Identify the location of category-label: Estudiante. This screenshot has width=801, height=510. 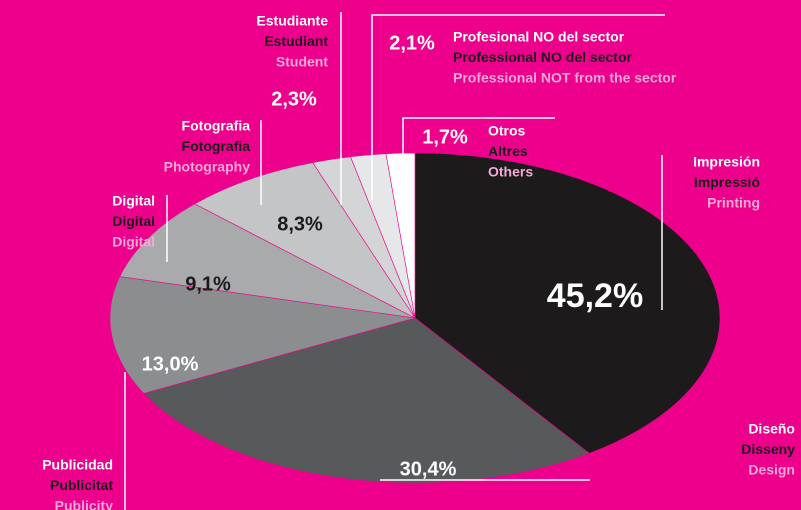
(292, 21).